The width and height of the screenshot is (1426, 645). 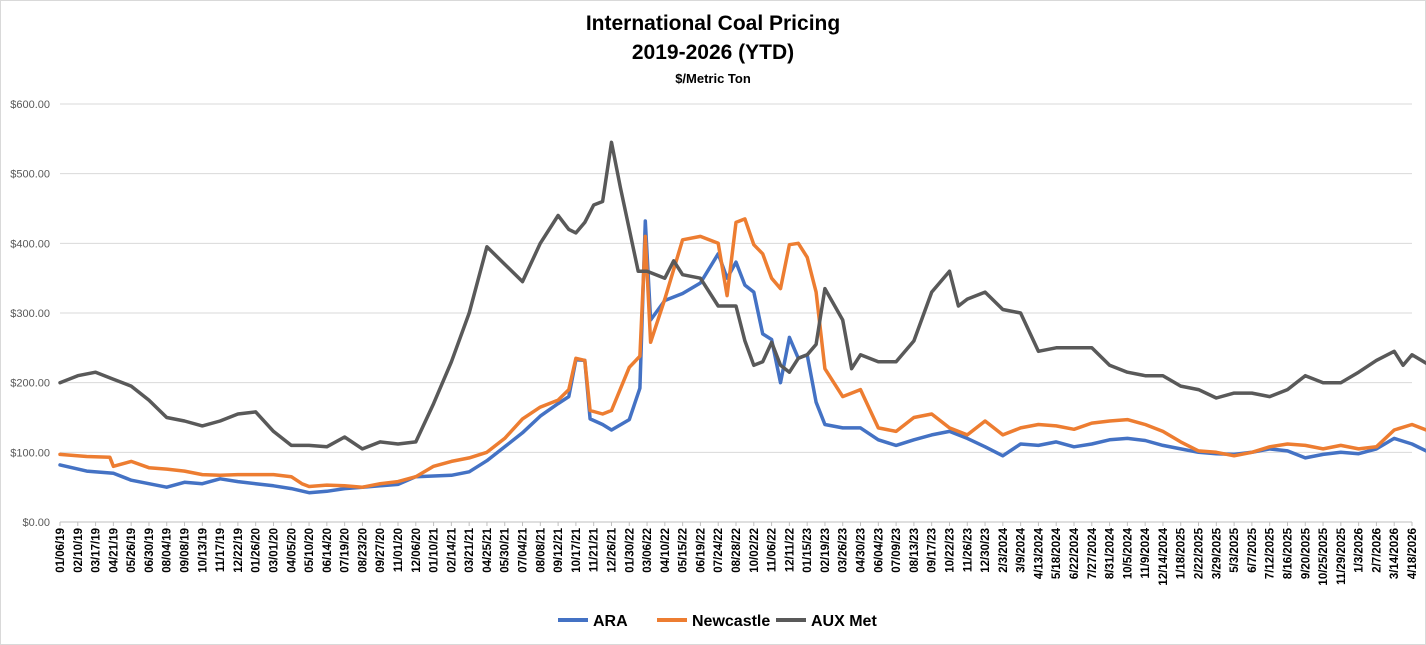 What do you see at coordinates (36, 523) in the screenshot?
I see `y-tick-label: $0.00` at bounding box center [36, 523].